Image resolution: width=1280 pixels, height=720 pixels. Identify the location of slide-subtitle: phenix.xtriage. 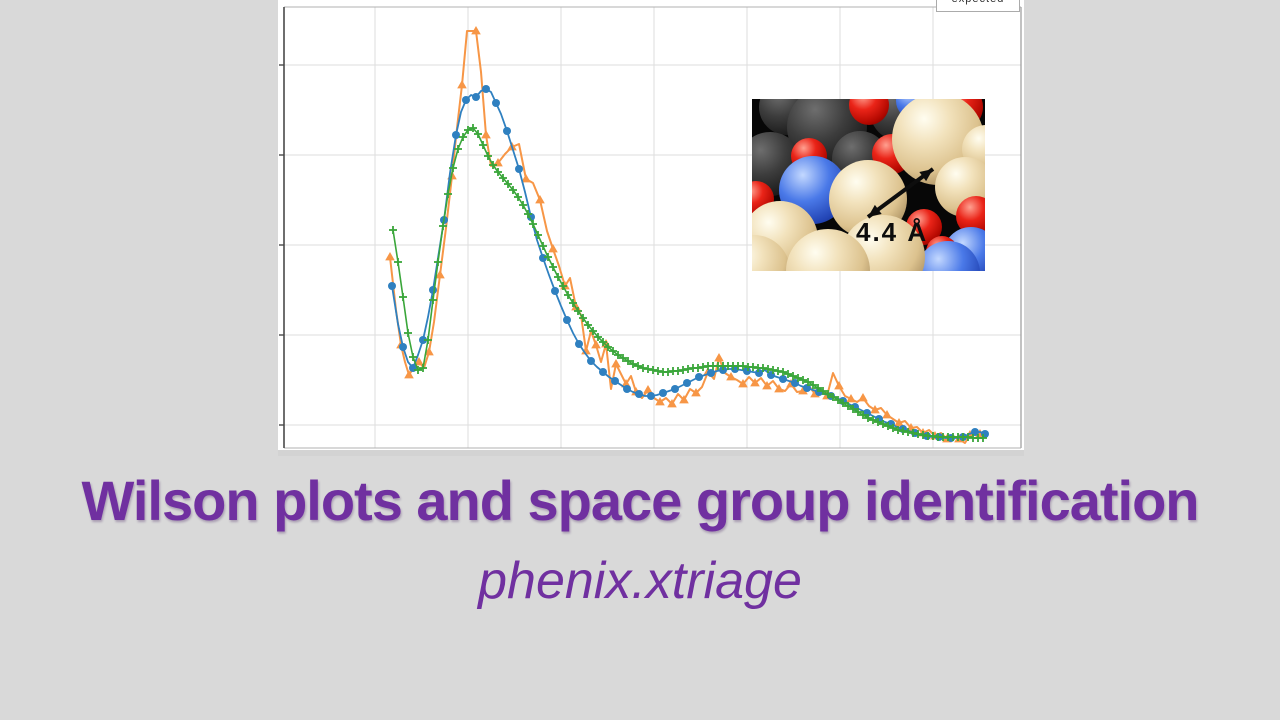
(640, 581).